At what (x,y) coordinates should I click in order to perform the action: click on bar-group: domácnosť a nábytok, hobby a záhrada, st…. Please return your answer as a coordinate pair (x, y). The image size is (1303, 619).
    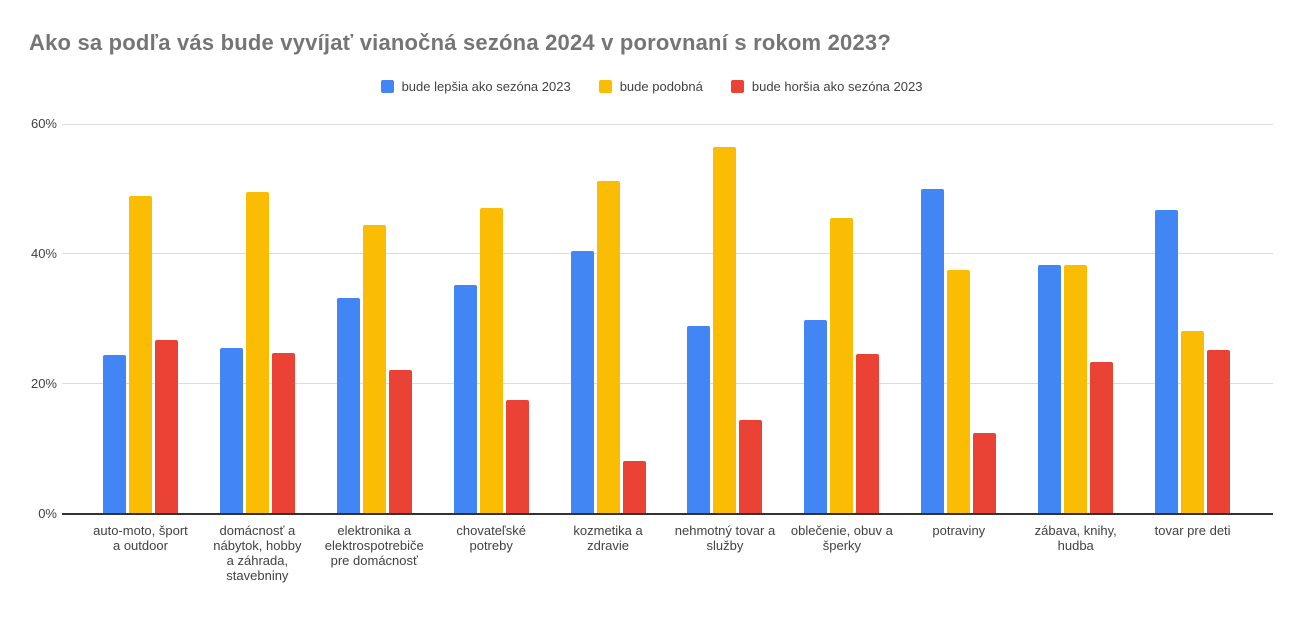
    Looking at the image, I should click on (257, 353).